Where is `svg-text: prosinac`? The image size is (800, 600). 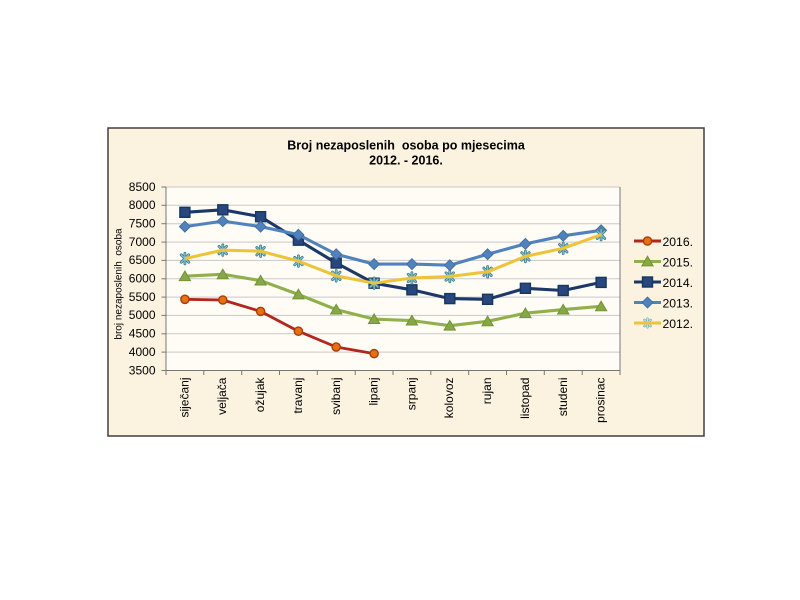 svg-text: prosinac is located at coordinates (601, 400).